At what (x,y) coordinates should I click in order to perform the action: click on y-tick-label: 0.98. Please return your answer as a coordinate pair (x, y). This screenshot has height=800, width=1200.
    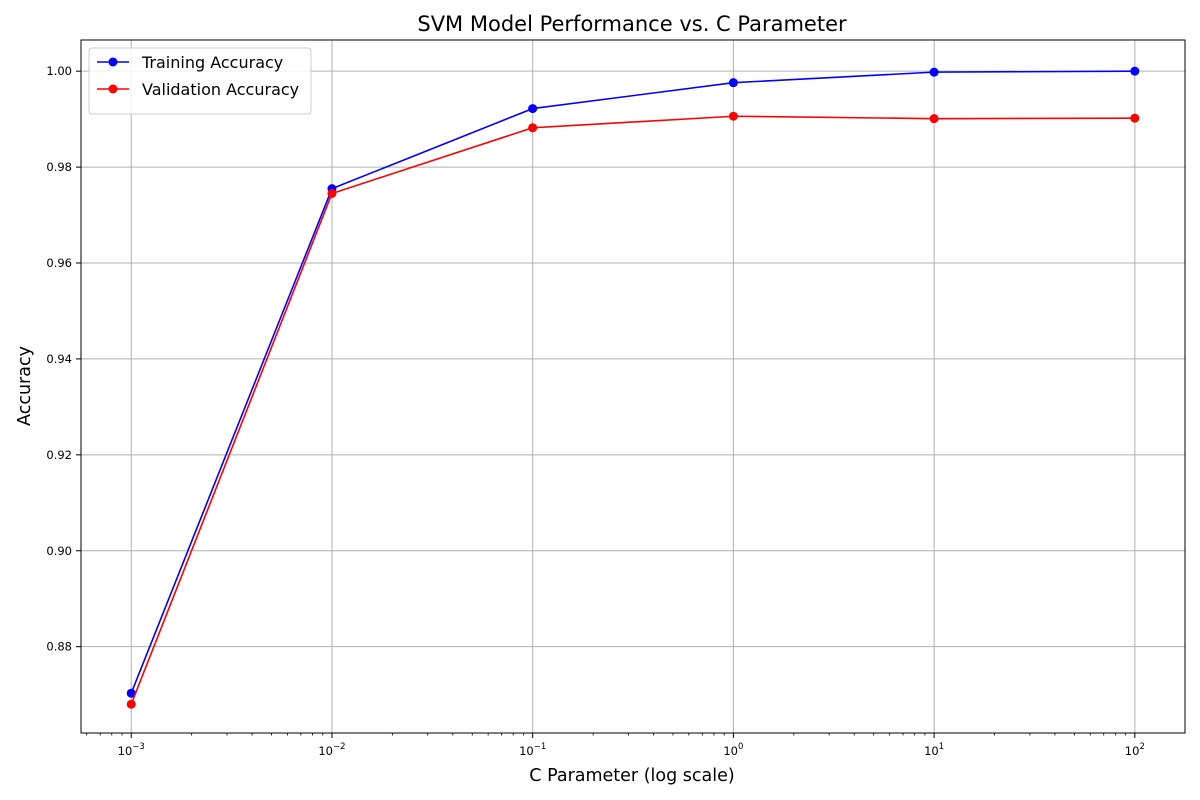
    Looking at the image, I should click on (59, 167).